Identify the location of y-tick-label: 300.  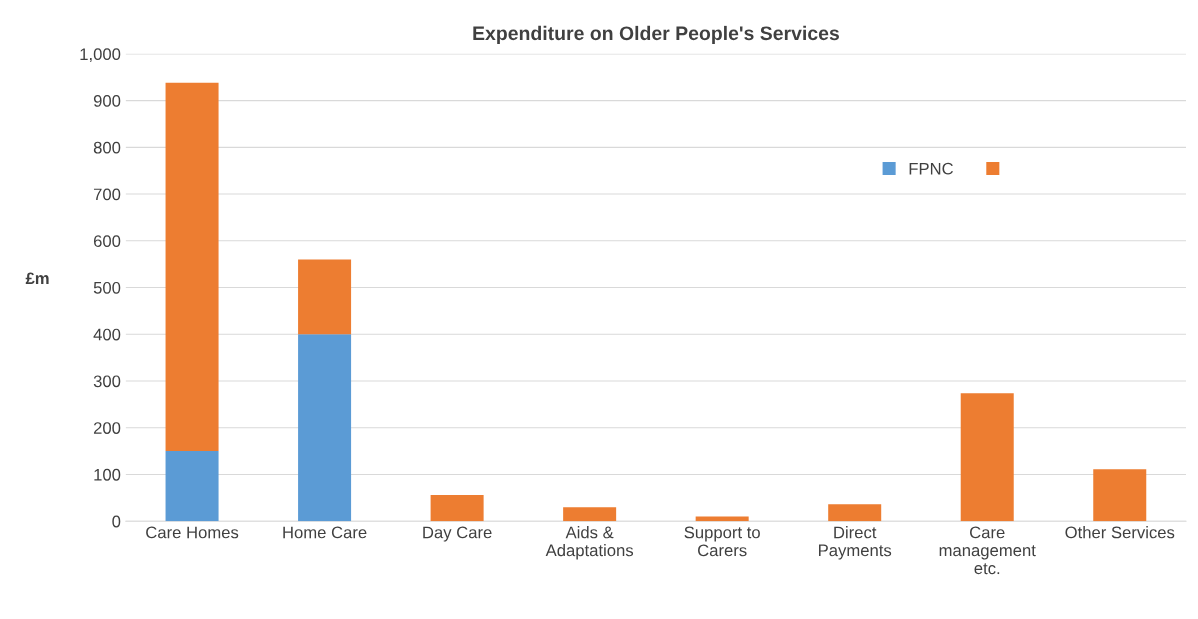
(107, 381).